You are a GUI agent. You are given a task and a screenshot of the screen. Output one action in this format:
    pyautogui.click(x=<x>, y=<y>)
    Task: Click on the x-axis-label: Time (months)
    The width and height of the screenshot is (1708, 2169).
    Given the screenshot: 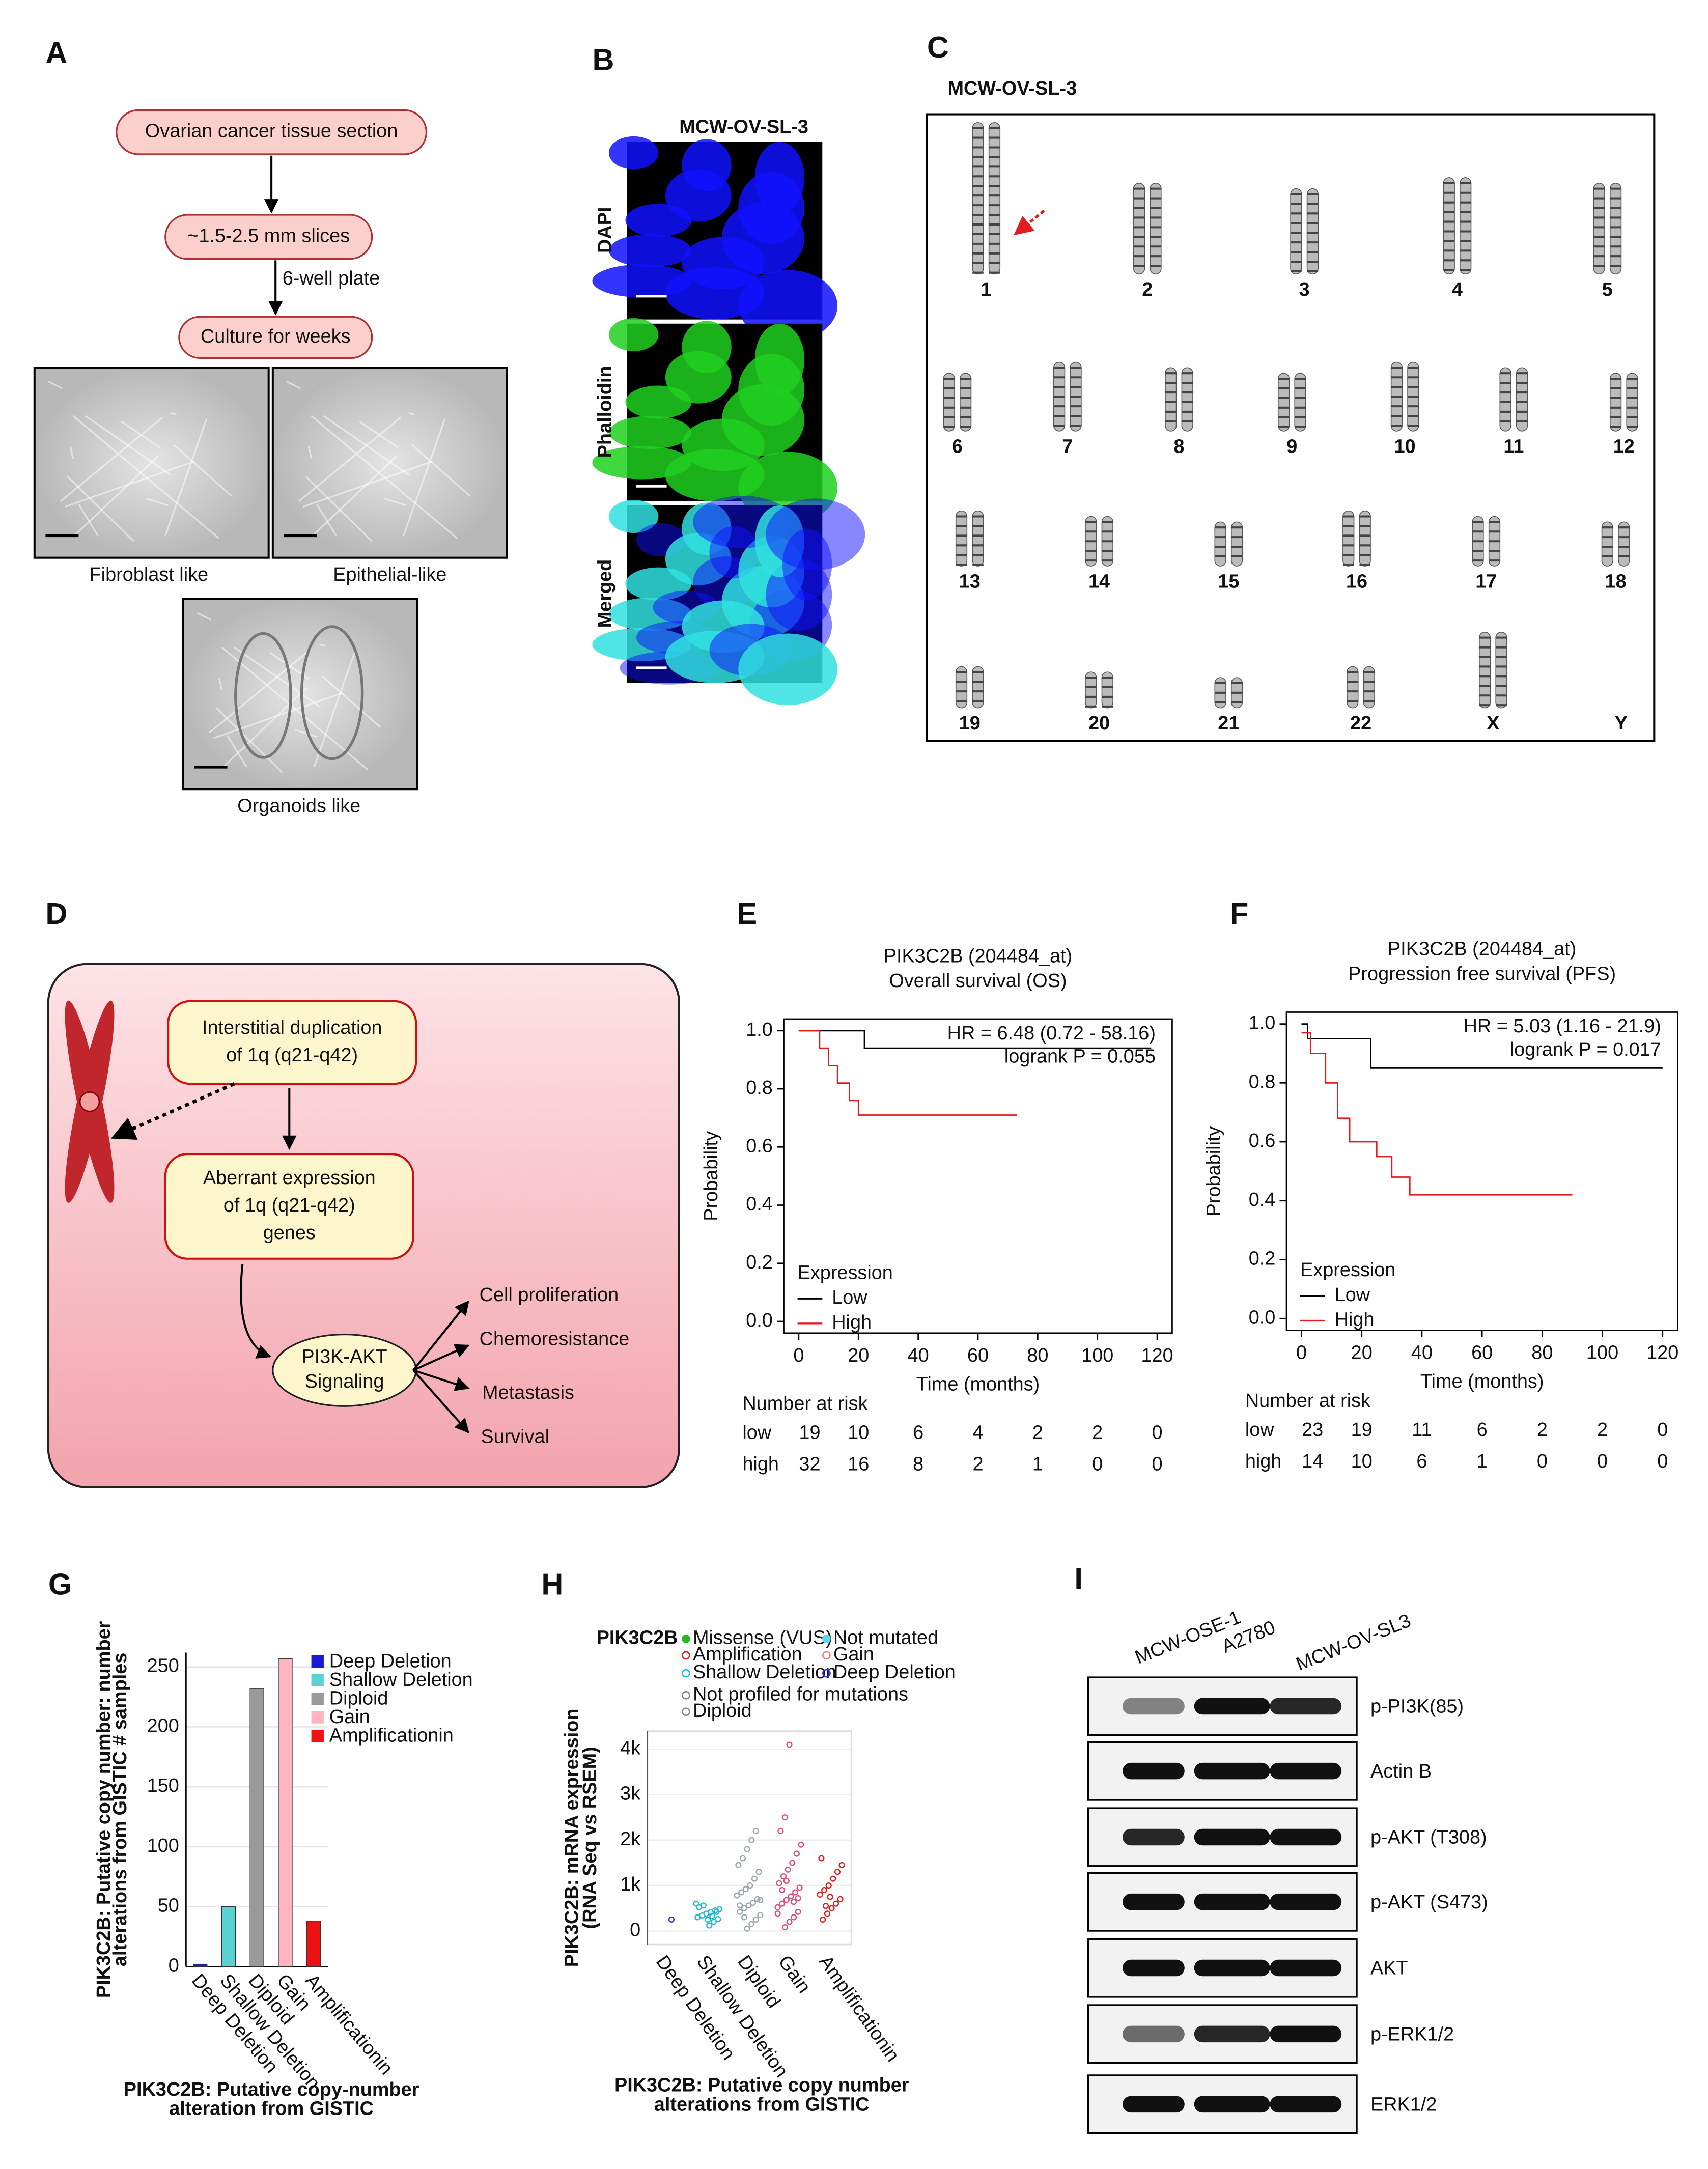 What is the action you would take?
    pyautogui.click(x=1482, y=1381)
    